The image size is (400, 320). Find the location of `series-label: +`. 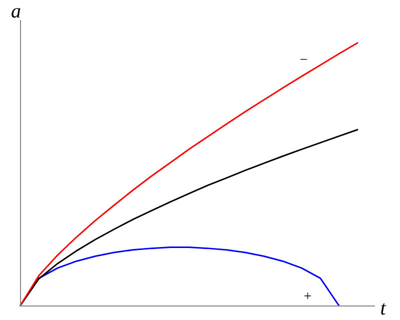

series-label: + is located at coordinates (308, 297).